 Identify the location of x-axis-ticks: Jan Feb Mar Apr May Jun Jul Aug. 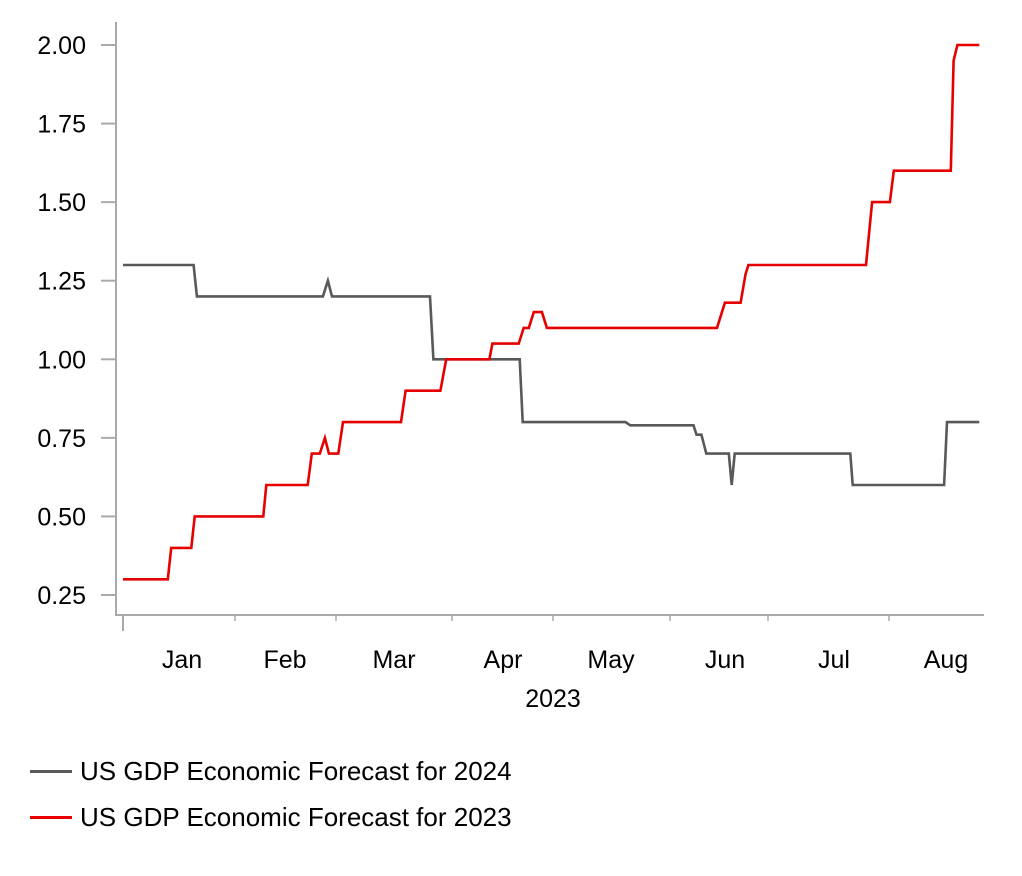
(545, 644).